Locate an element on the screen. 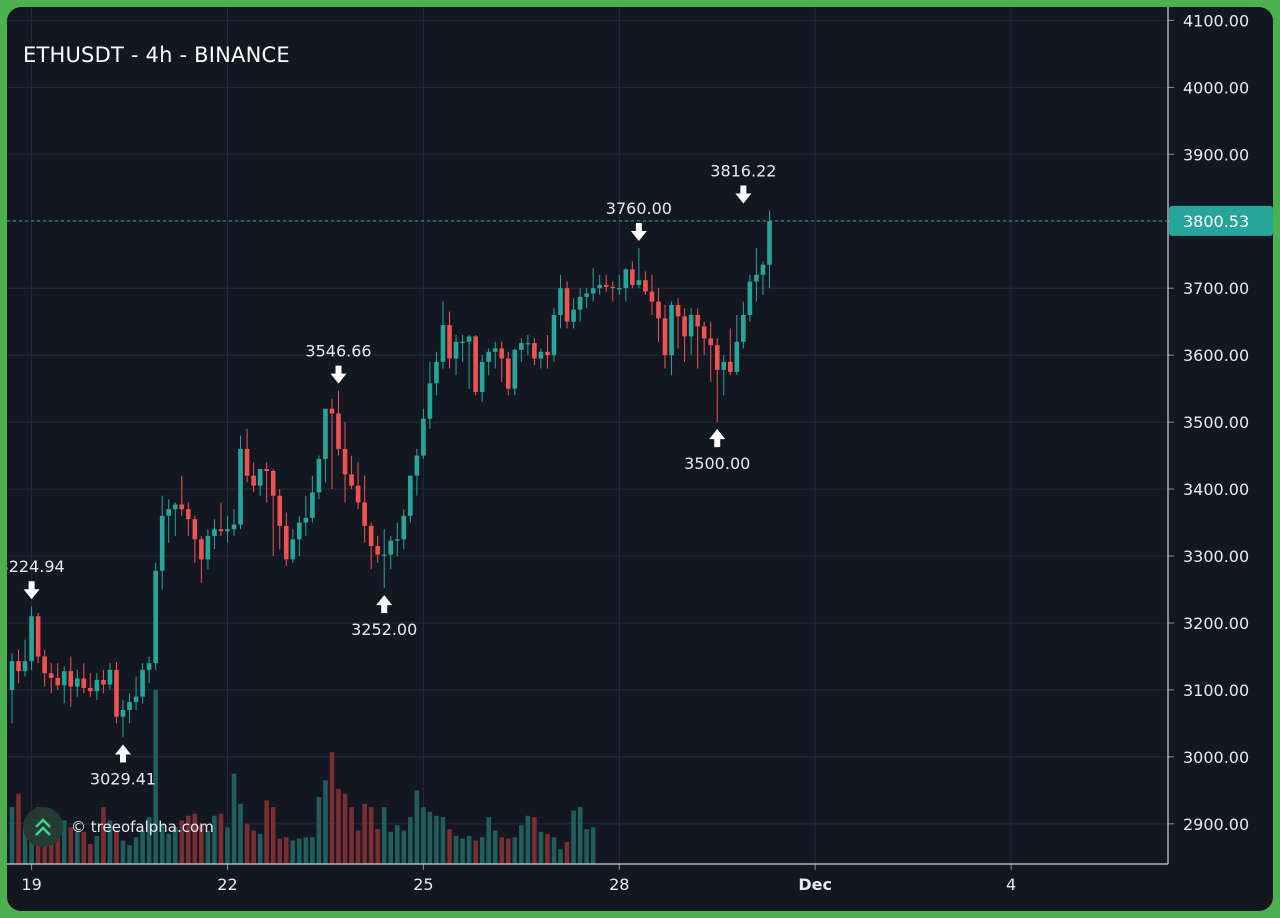 The width and height of the screenshot is (1280, 918). y-tick-label: 3900.00 is located at coordinates (1216, 154).